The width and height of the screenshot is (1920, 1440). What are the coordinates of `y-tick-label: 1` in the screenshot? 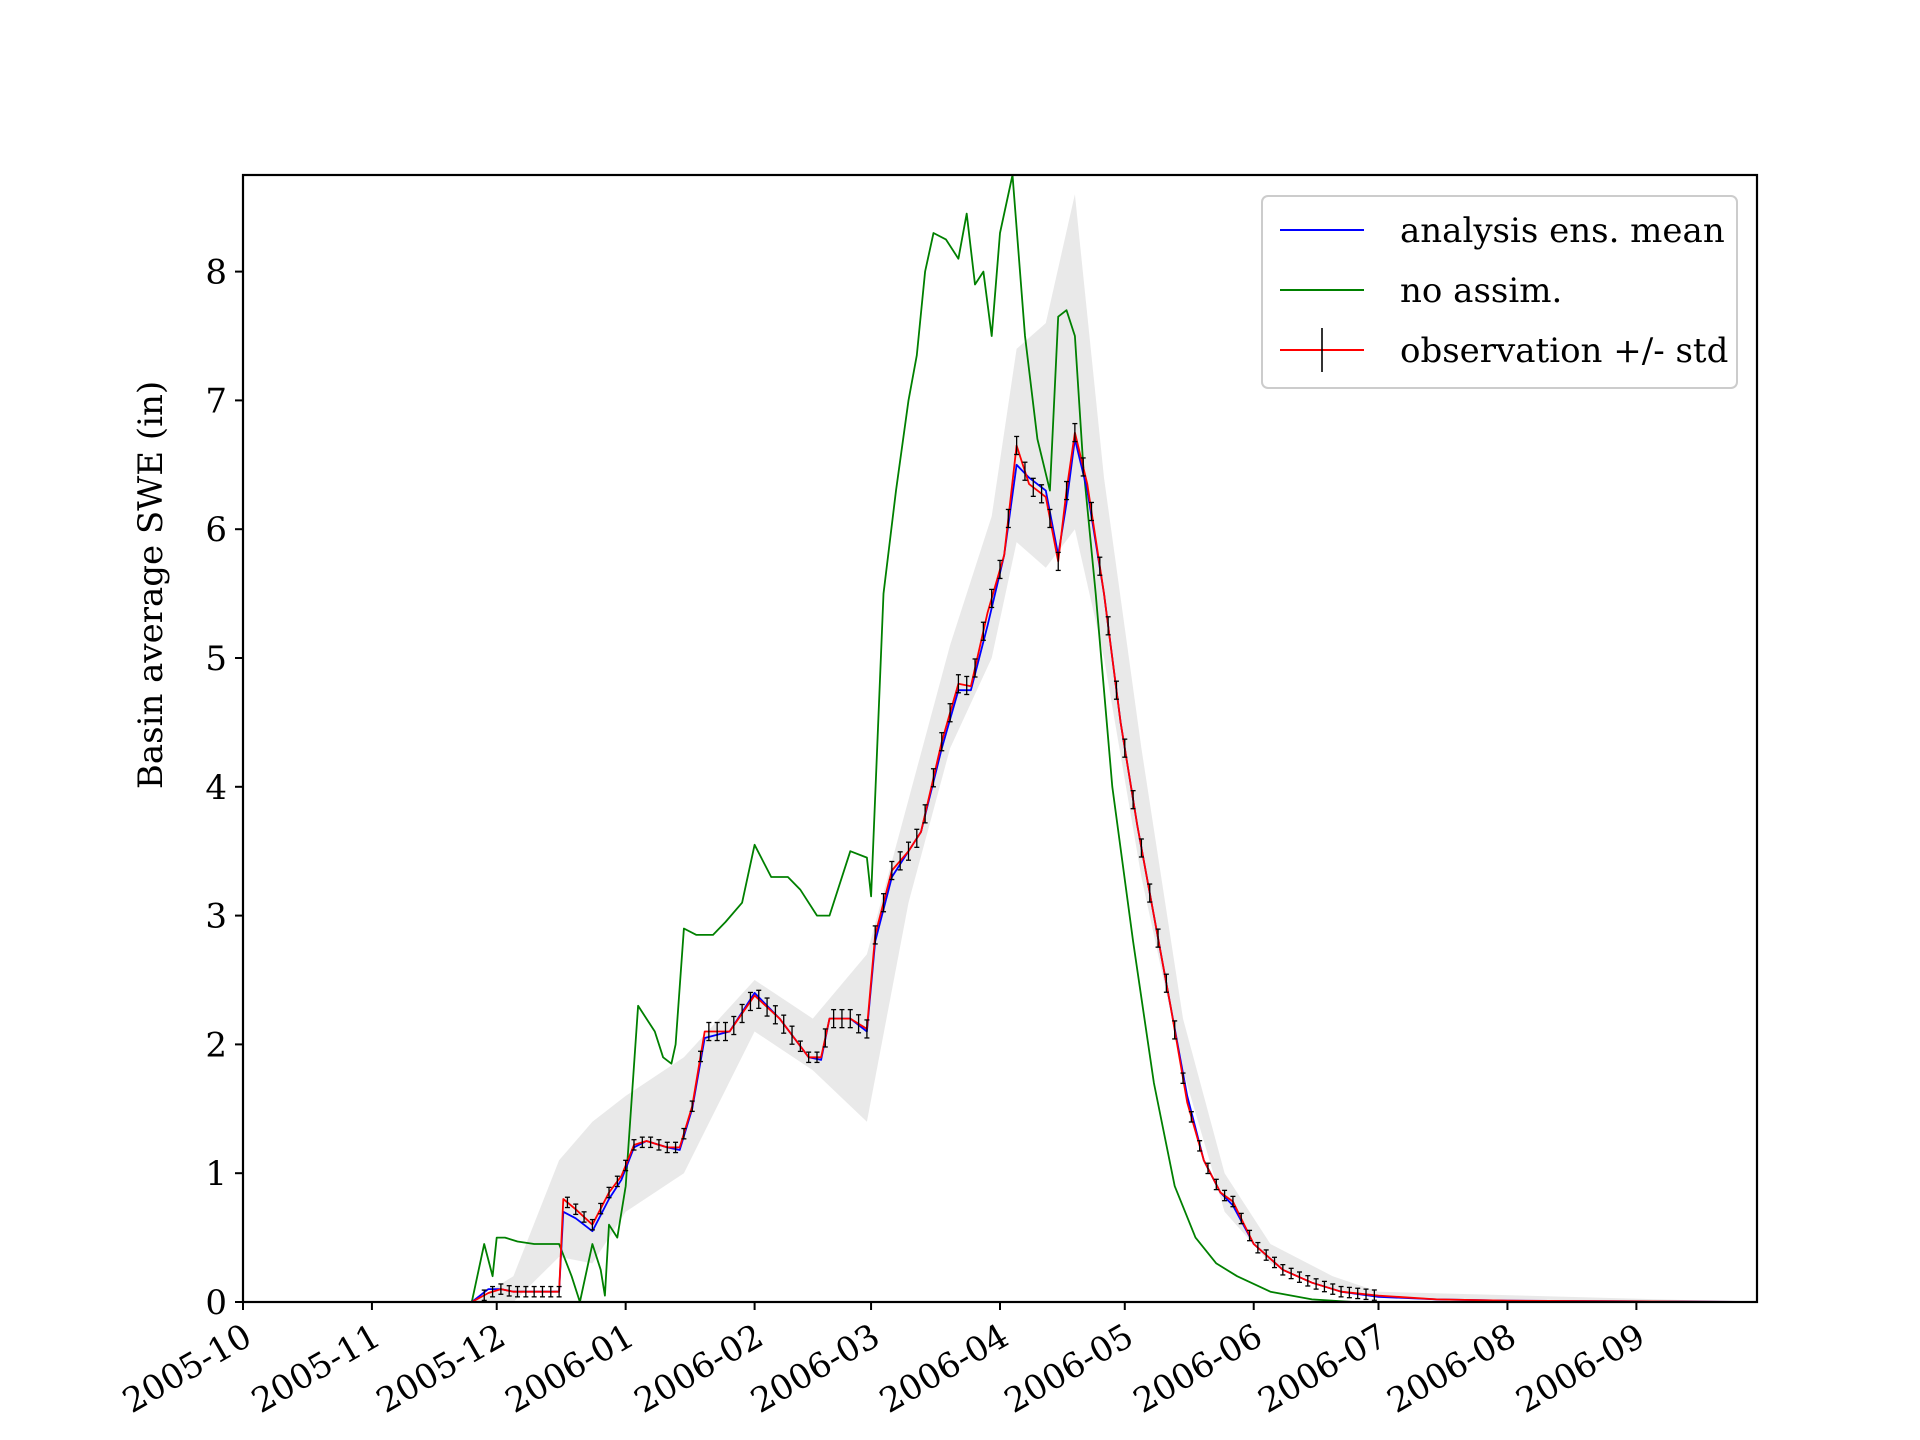 It's located at (216, 1174).